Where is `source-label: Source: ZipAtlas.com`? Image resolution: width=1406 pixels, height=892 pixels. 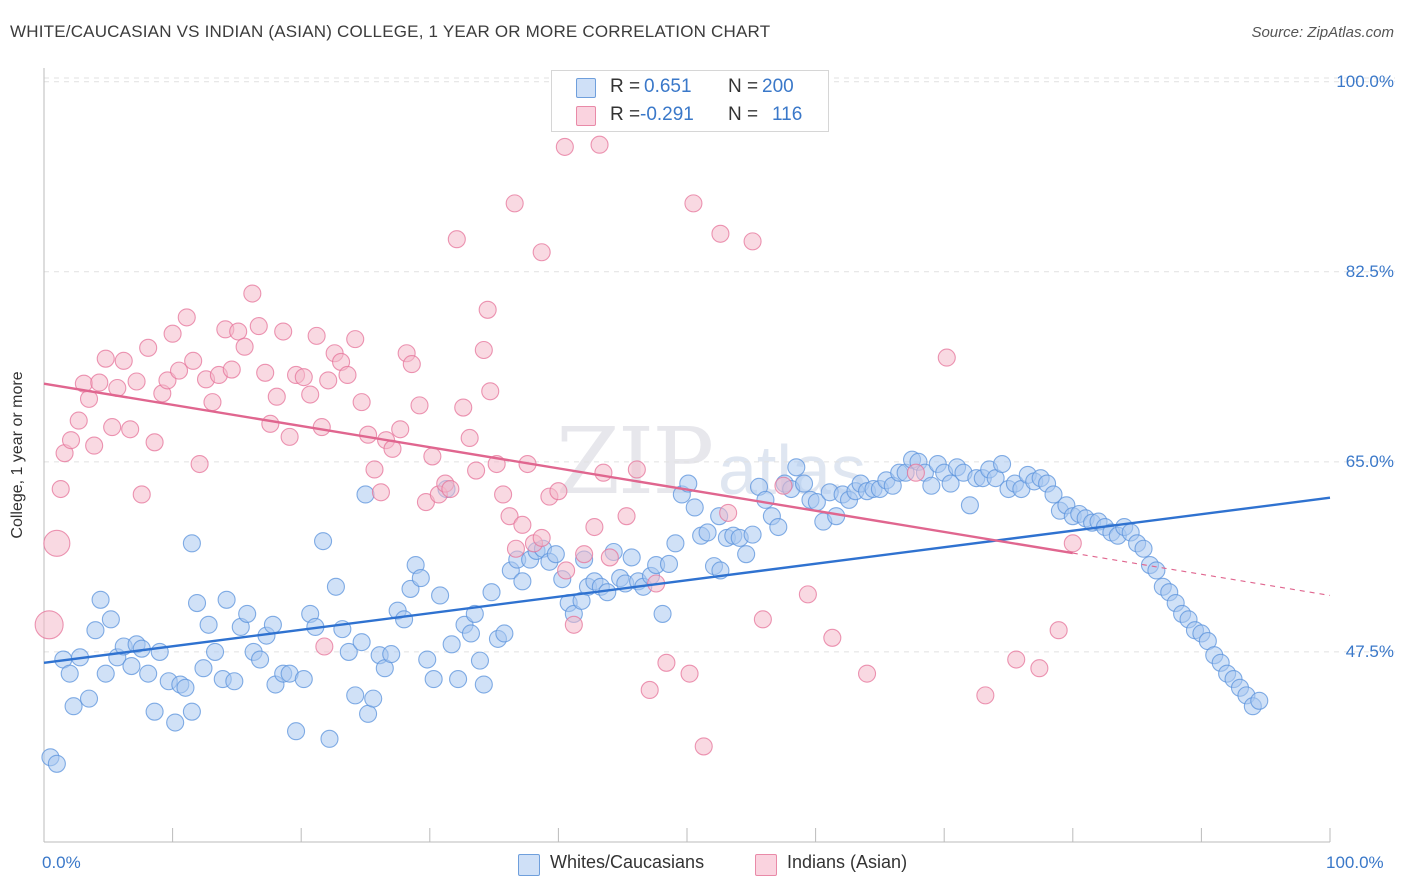 source-label: Source: ZipAtlas.com is located at coordinates (1322, 32).